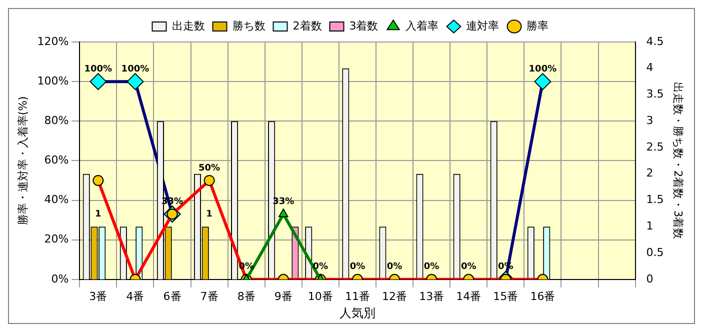 This screenshot has width=703, height=332. What do you see at coordinates (483, 25) in the screenshot?
I see `legend-label: 連対率` at bounding box center [483, 25].